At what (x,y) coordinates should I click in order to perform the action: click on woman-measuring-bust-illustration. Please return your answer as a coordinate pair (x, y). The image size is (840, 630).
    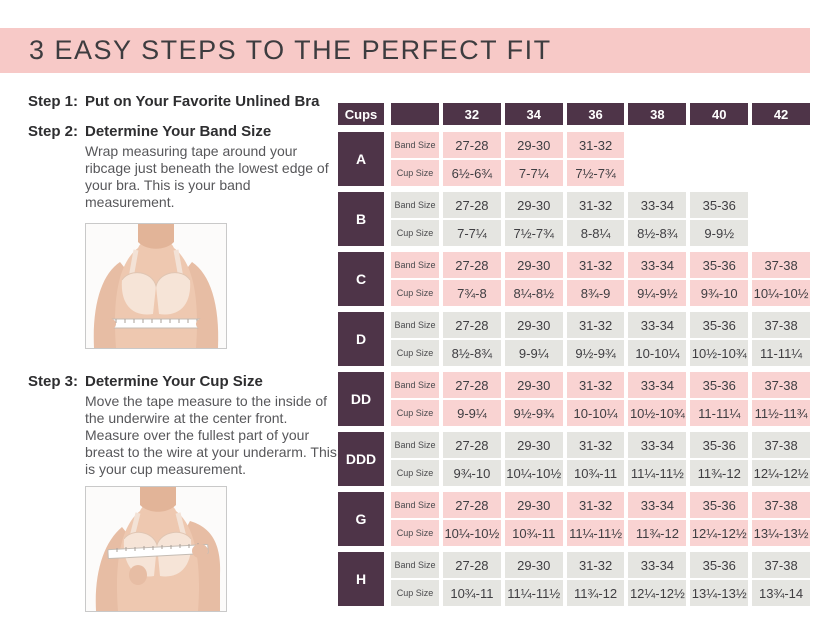
    Looking at the image, I should click on (156, 549).